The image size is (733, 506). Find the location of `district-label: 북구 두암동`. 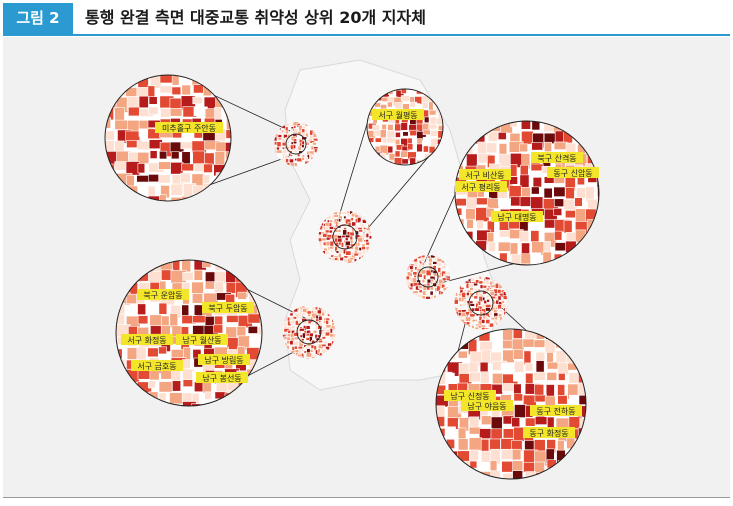

district-label: 북구 두암동 is located at coordinates (227, 308).